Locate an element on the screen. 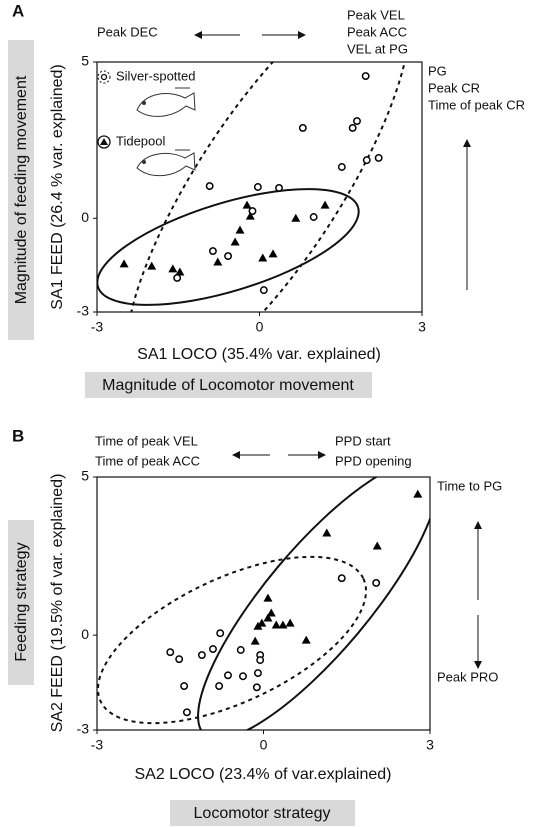 The image size is (546, 827). annotation: Time of peak VEL is located at coordinates (146, 440).